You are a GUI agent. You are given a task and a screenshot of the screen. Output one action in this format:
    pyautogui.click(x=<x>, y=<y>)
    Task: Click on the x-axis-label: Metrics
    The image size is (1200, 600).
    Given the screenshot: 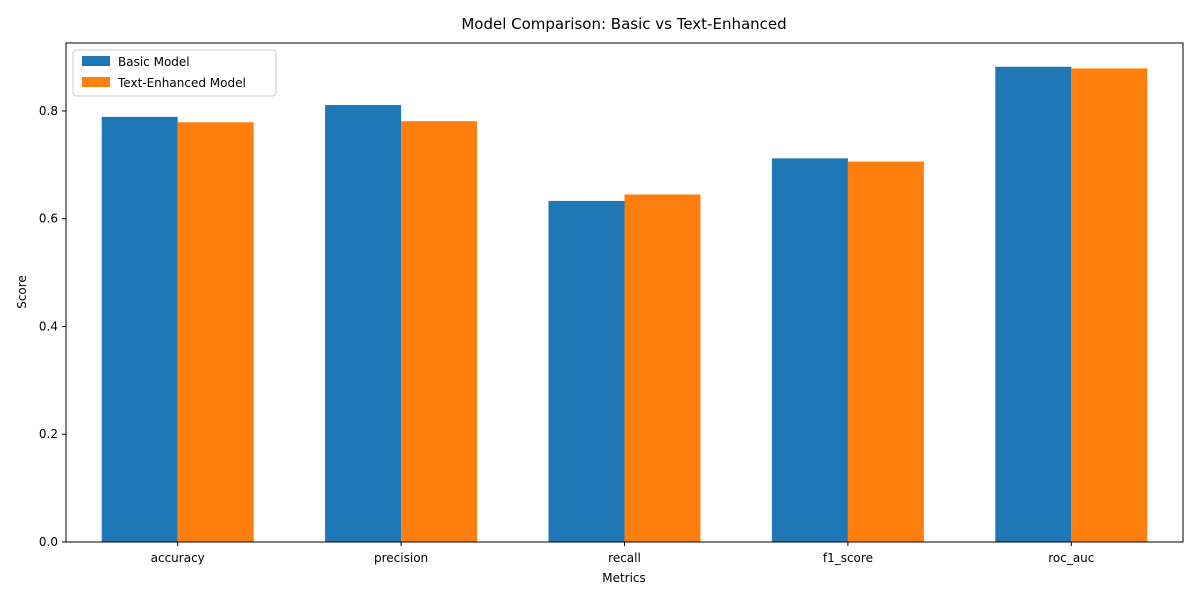 What is the action you would take?
    pyautogui.click(x=624, y=578)
    